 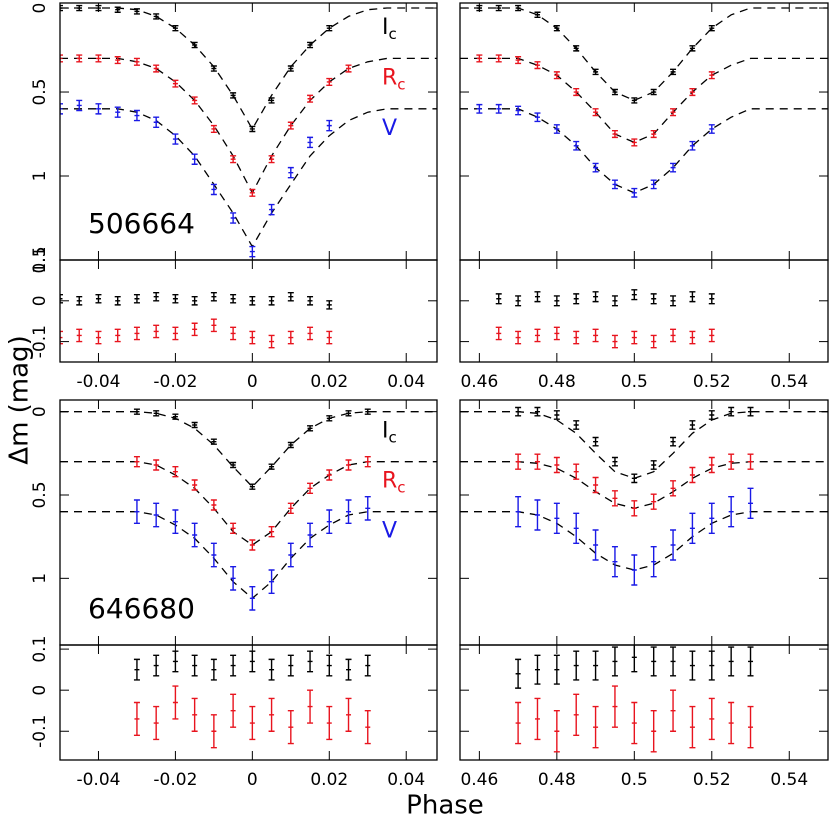 I want to click on y-tick-label: 0.5, so click(x=40, y=494).